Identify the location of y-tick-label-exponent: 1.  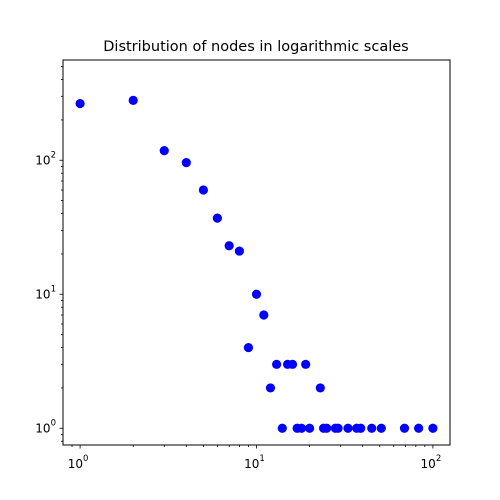
(53, 289).